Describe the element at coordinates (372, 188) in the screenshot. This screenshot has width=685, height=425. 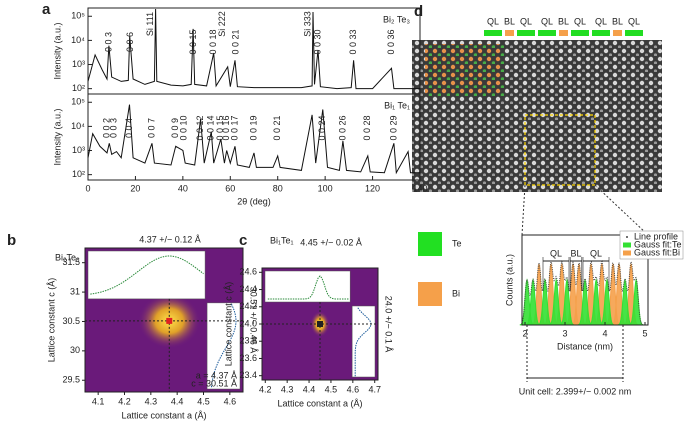
I see `x-tick-label: 120` at that location.